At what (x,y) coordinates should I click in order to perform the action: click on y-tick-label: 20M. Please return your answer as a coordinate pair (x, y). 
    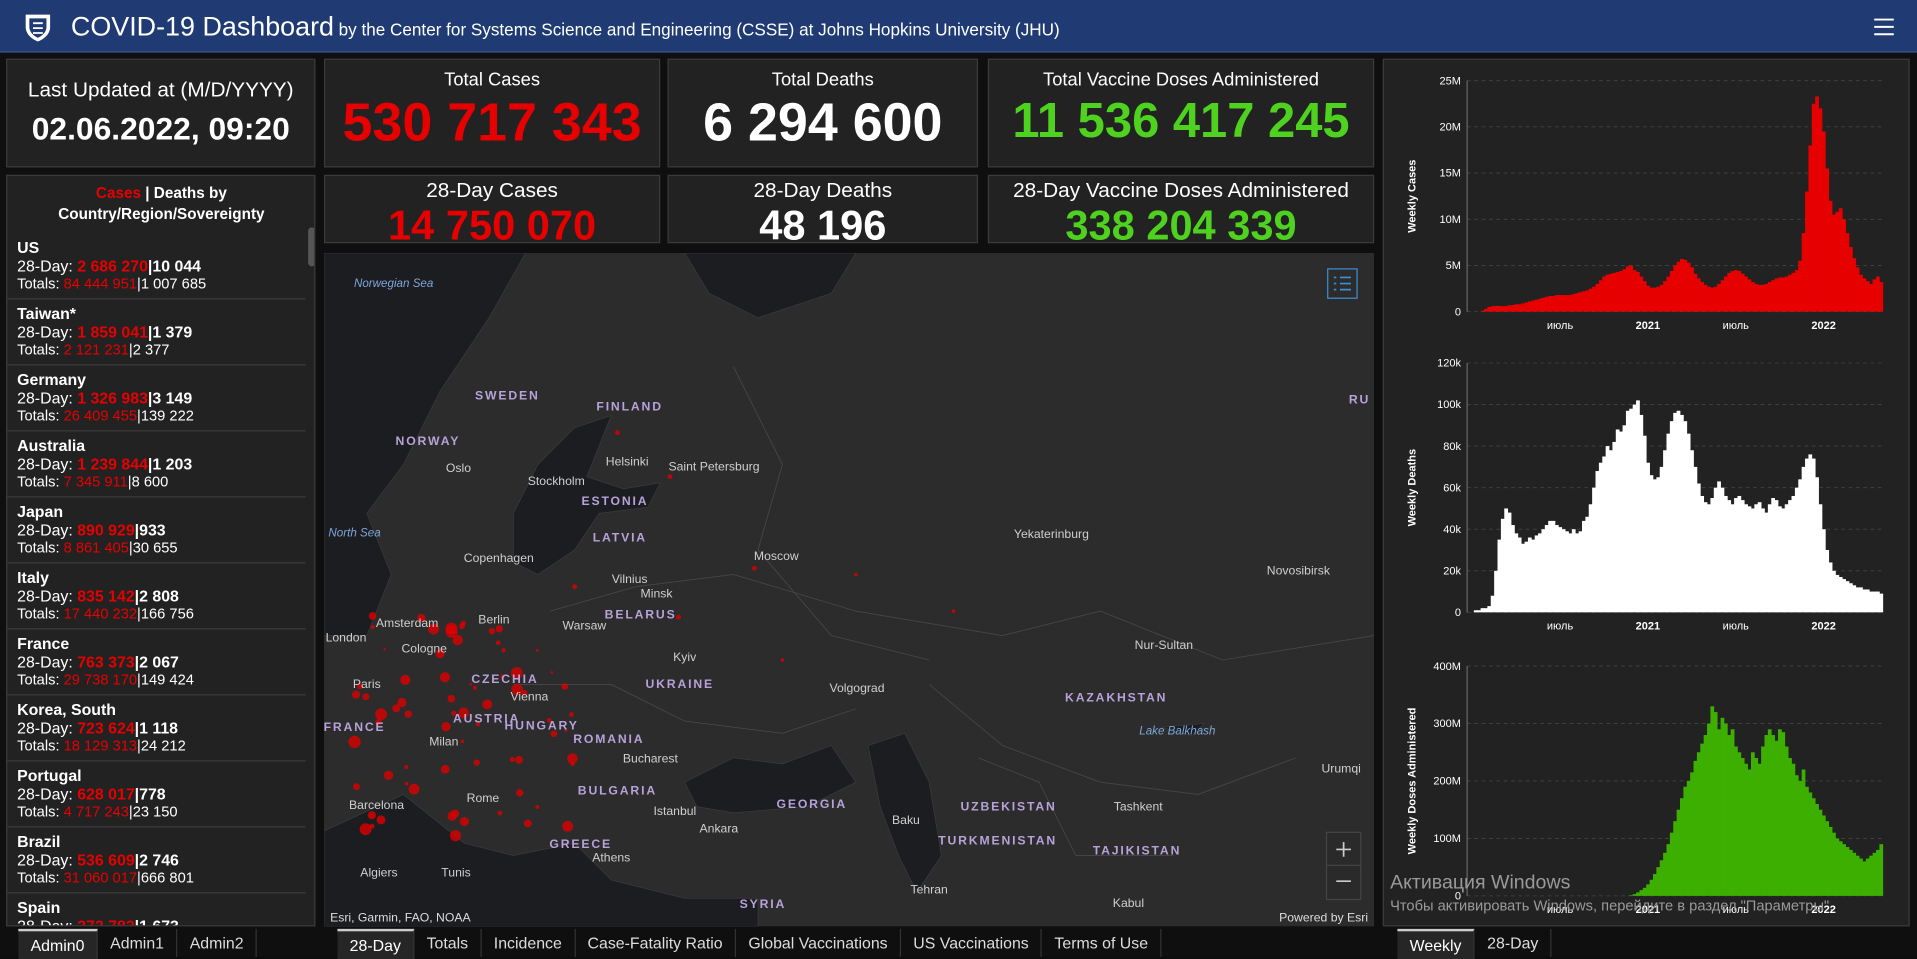
    Looking at the image, I should click on (1450, 128).